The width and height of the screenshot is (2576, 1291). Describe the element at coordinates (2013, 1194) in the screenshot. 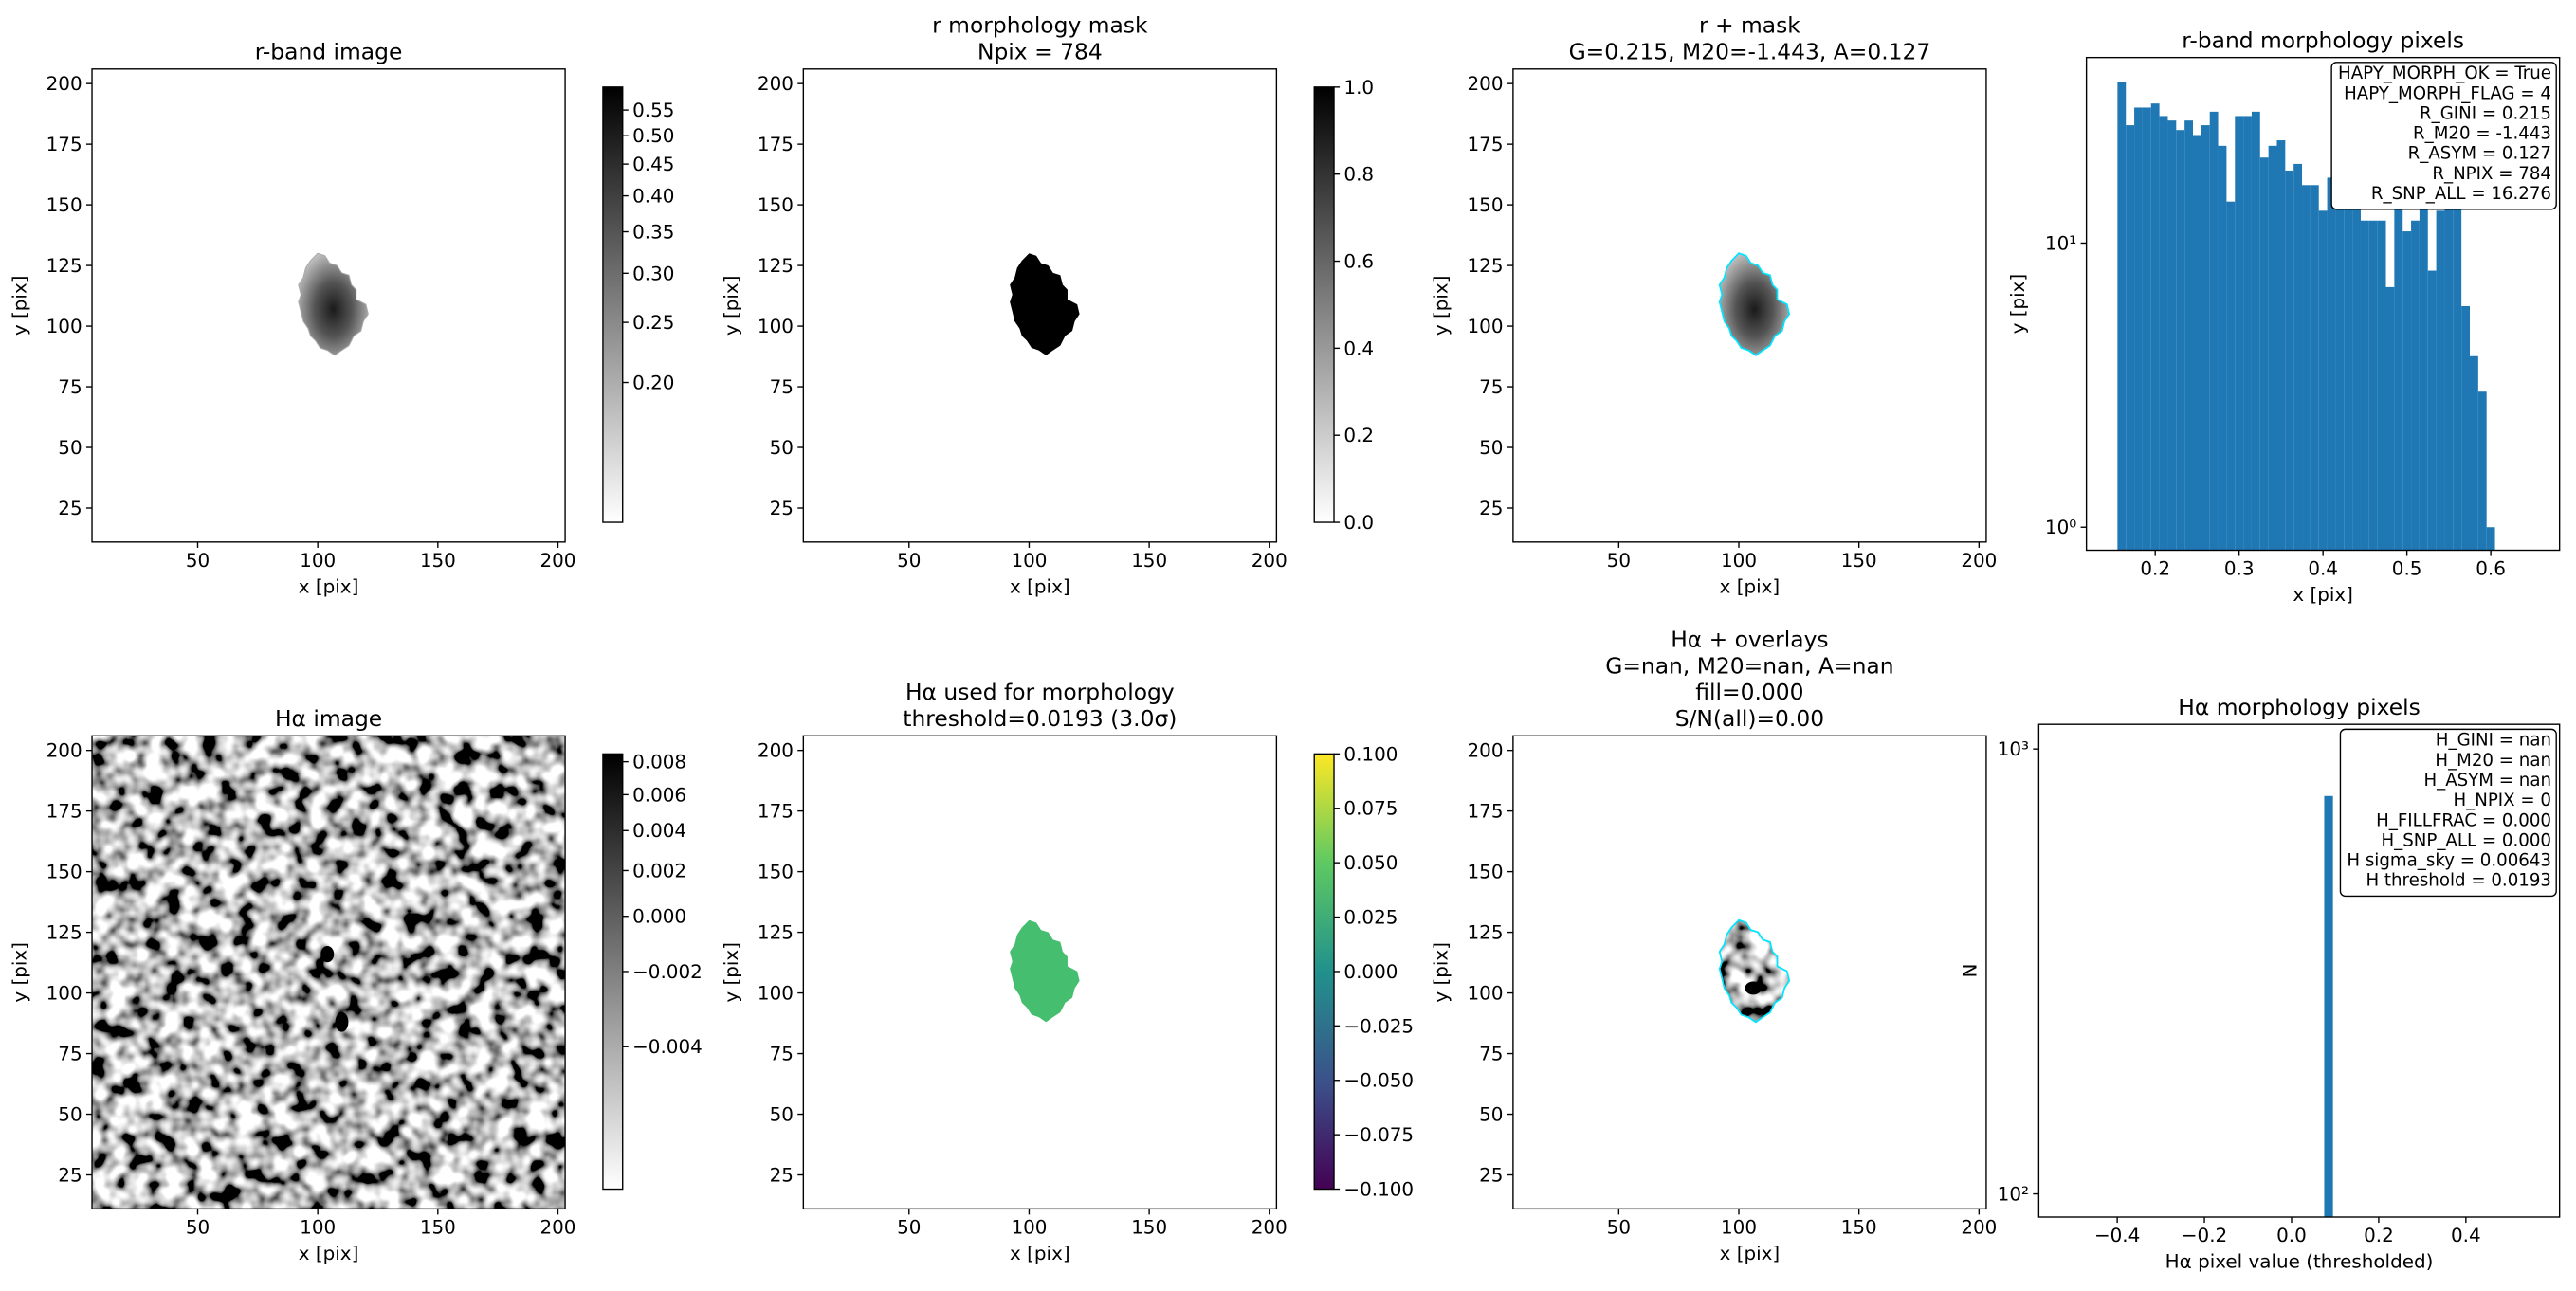

I see `y-tick-label: 10²` at that location.